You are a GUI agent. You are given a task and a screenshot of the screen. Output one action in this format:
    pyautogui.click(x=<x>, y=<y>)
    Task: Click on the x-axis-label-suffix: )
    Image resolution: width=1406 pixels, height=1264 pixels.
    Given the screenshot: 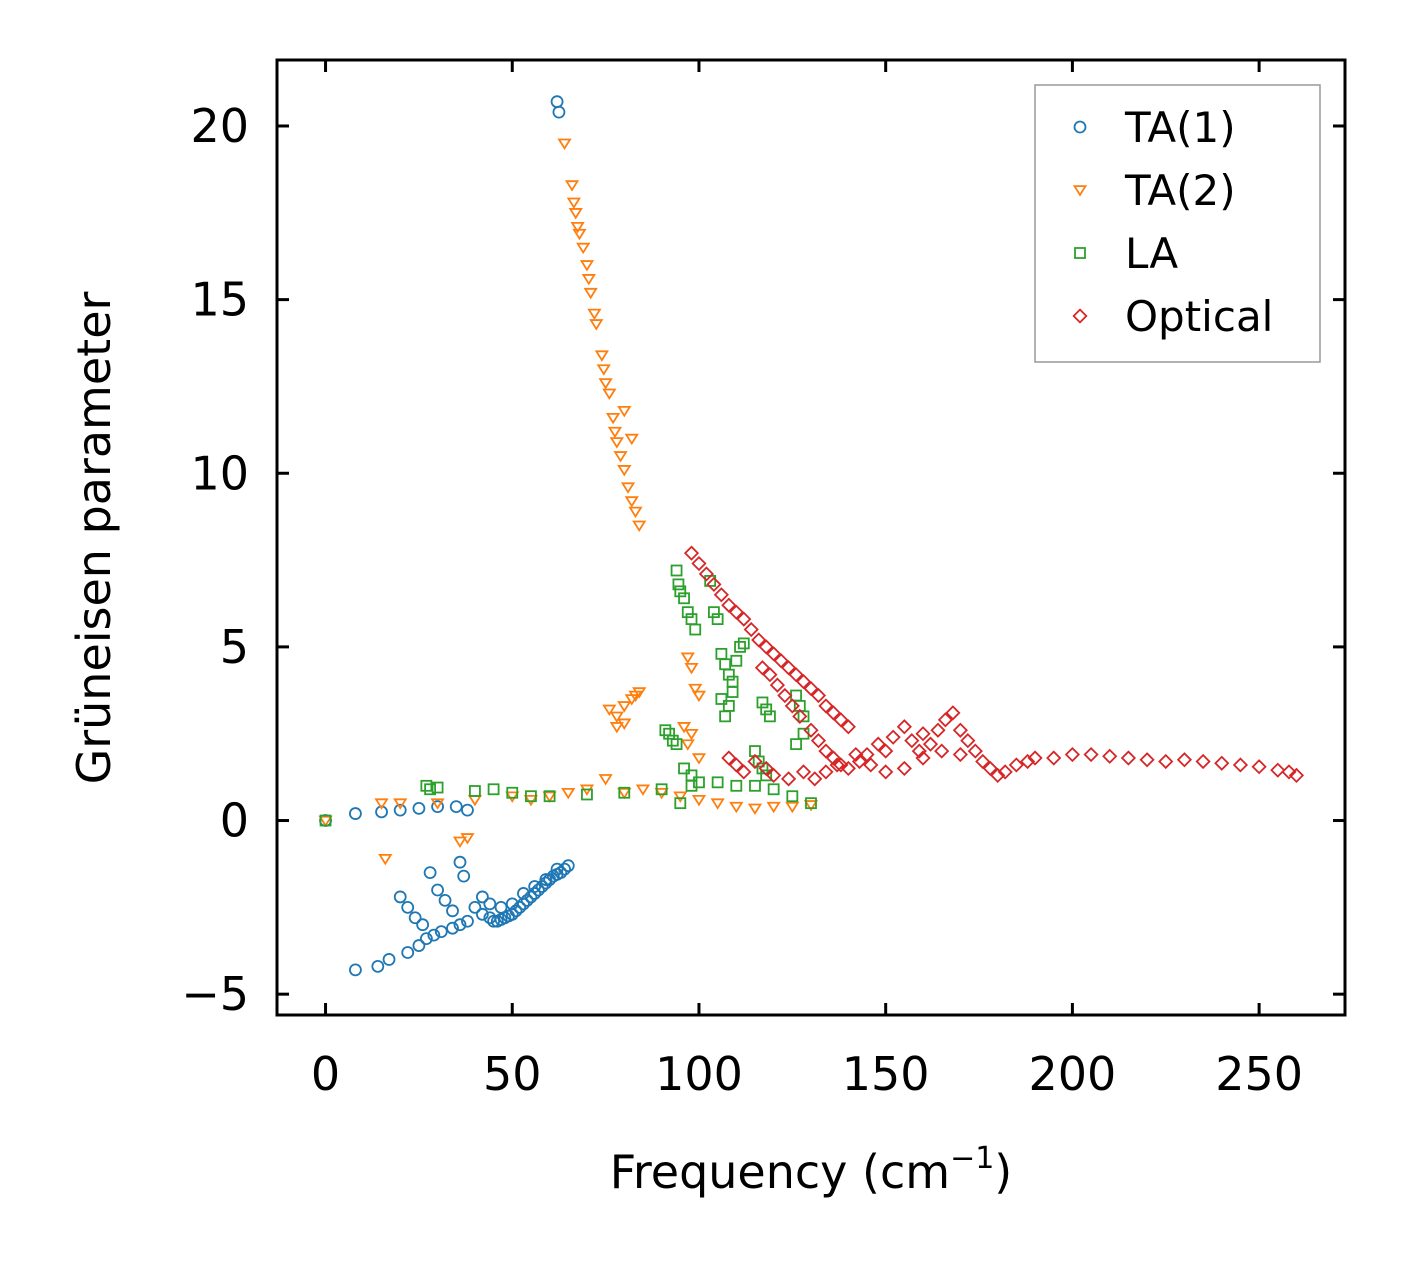 What is the action you would take?
    pyautogui.click(x=1003, y=1172)
    